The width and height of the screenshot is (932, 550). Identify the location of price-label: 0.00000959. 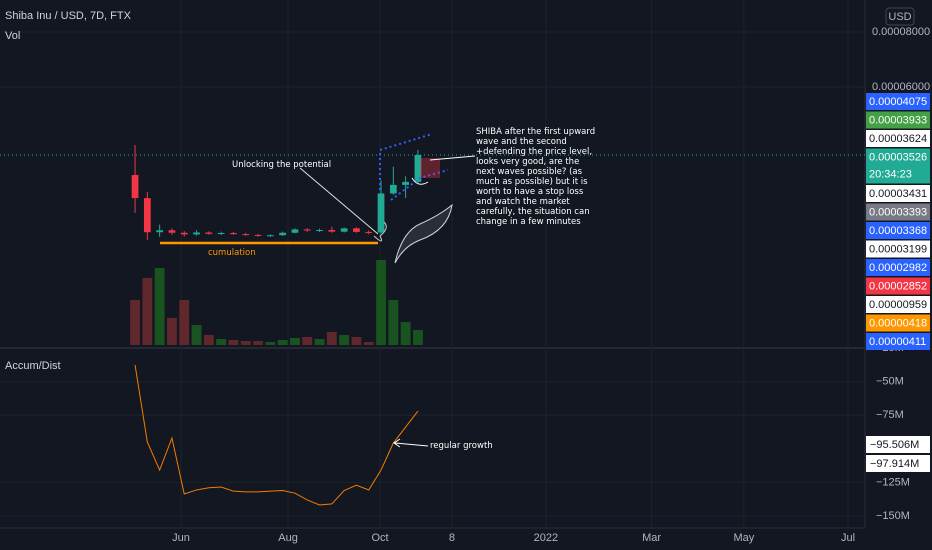
(898, 305).